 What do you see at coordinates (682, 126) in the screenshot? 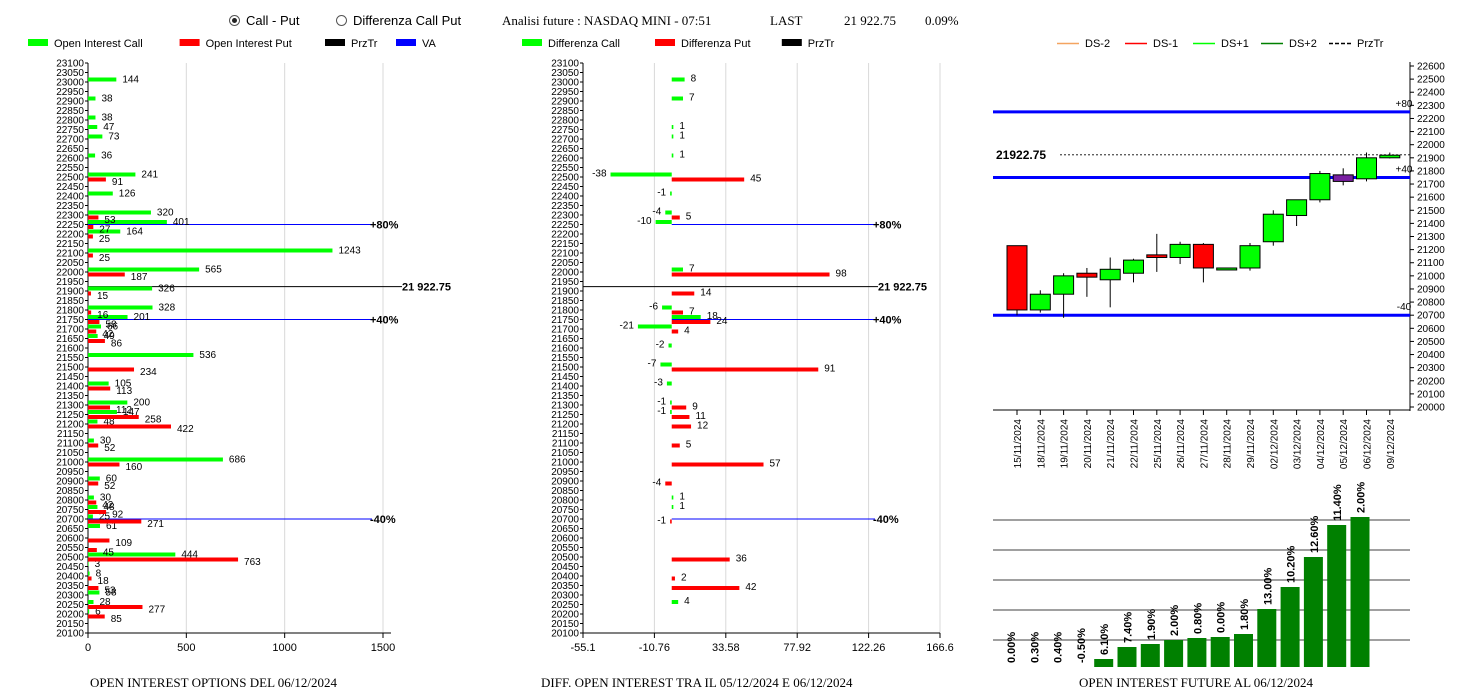
I see `diff-call-bar-label: 1` at bounding box center [682, 126].